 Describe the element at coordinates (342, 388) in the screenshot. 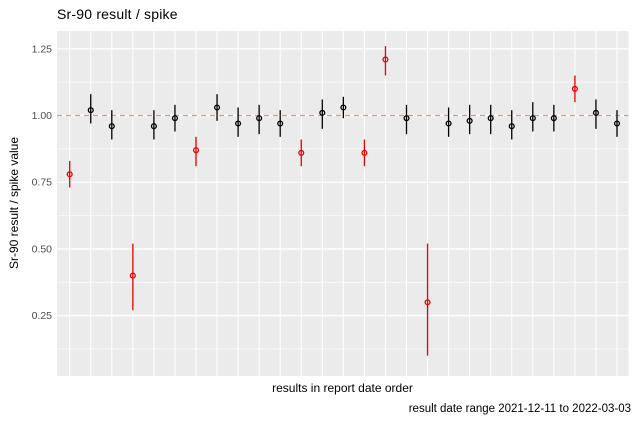

I see `x-axis-label: results in report date order` at that location.